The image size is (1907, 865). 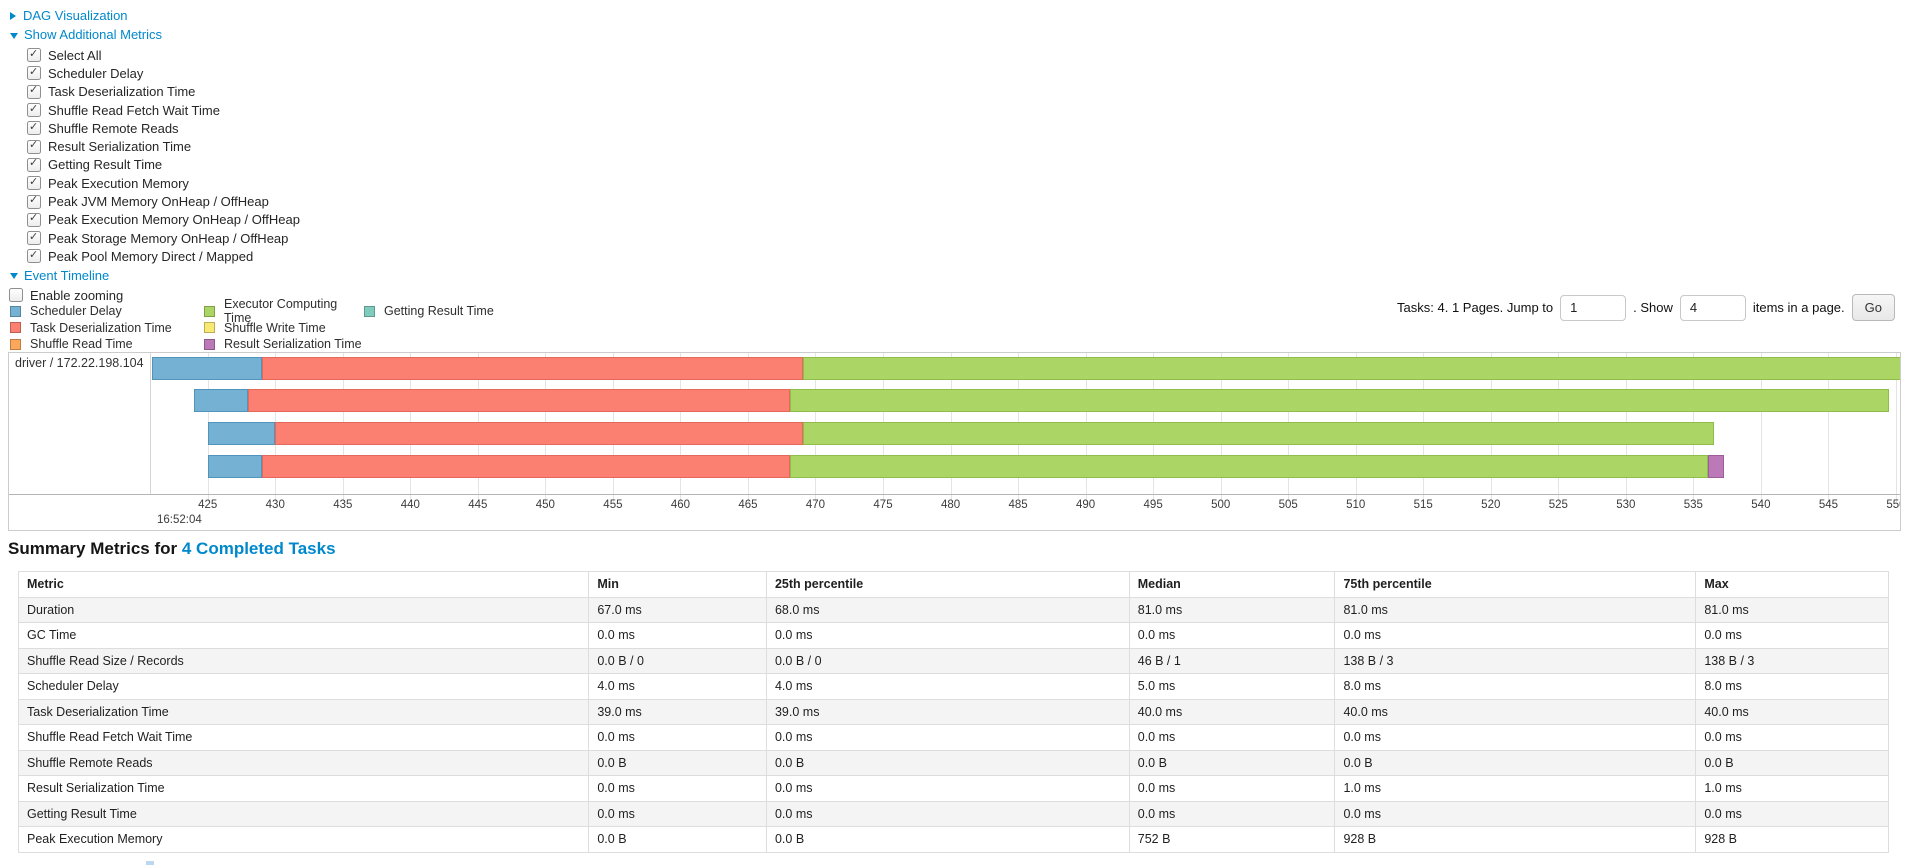 What do you see at coordinates (163, 92) in the screenshot?
I see `metric-checkbox-row: Task Deserialization Time` at bounding box center [163, 92].